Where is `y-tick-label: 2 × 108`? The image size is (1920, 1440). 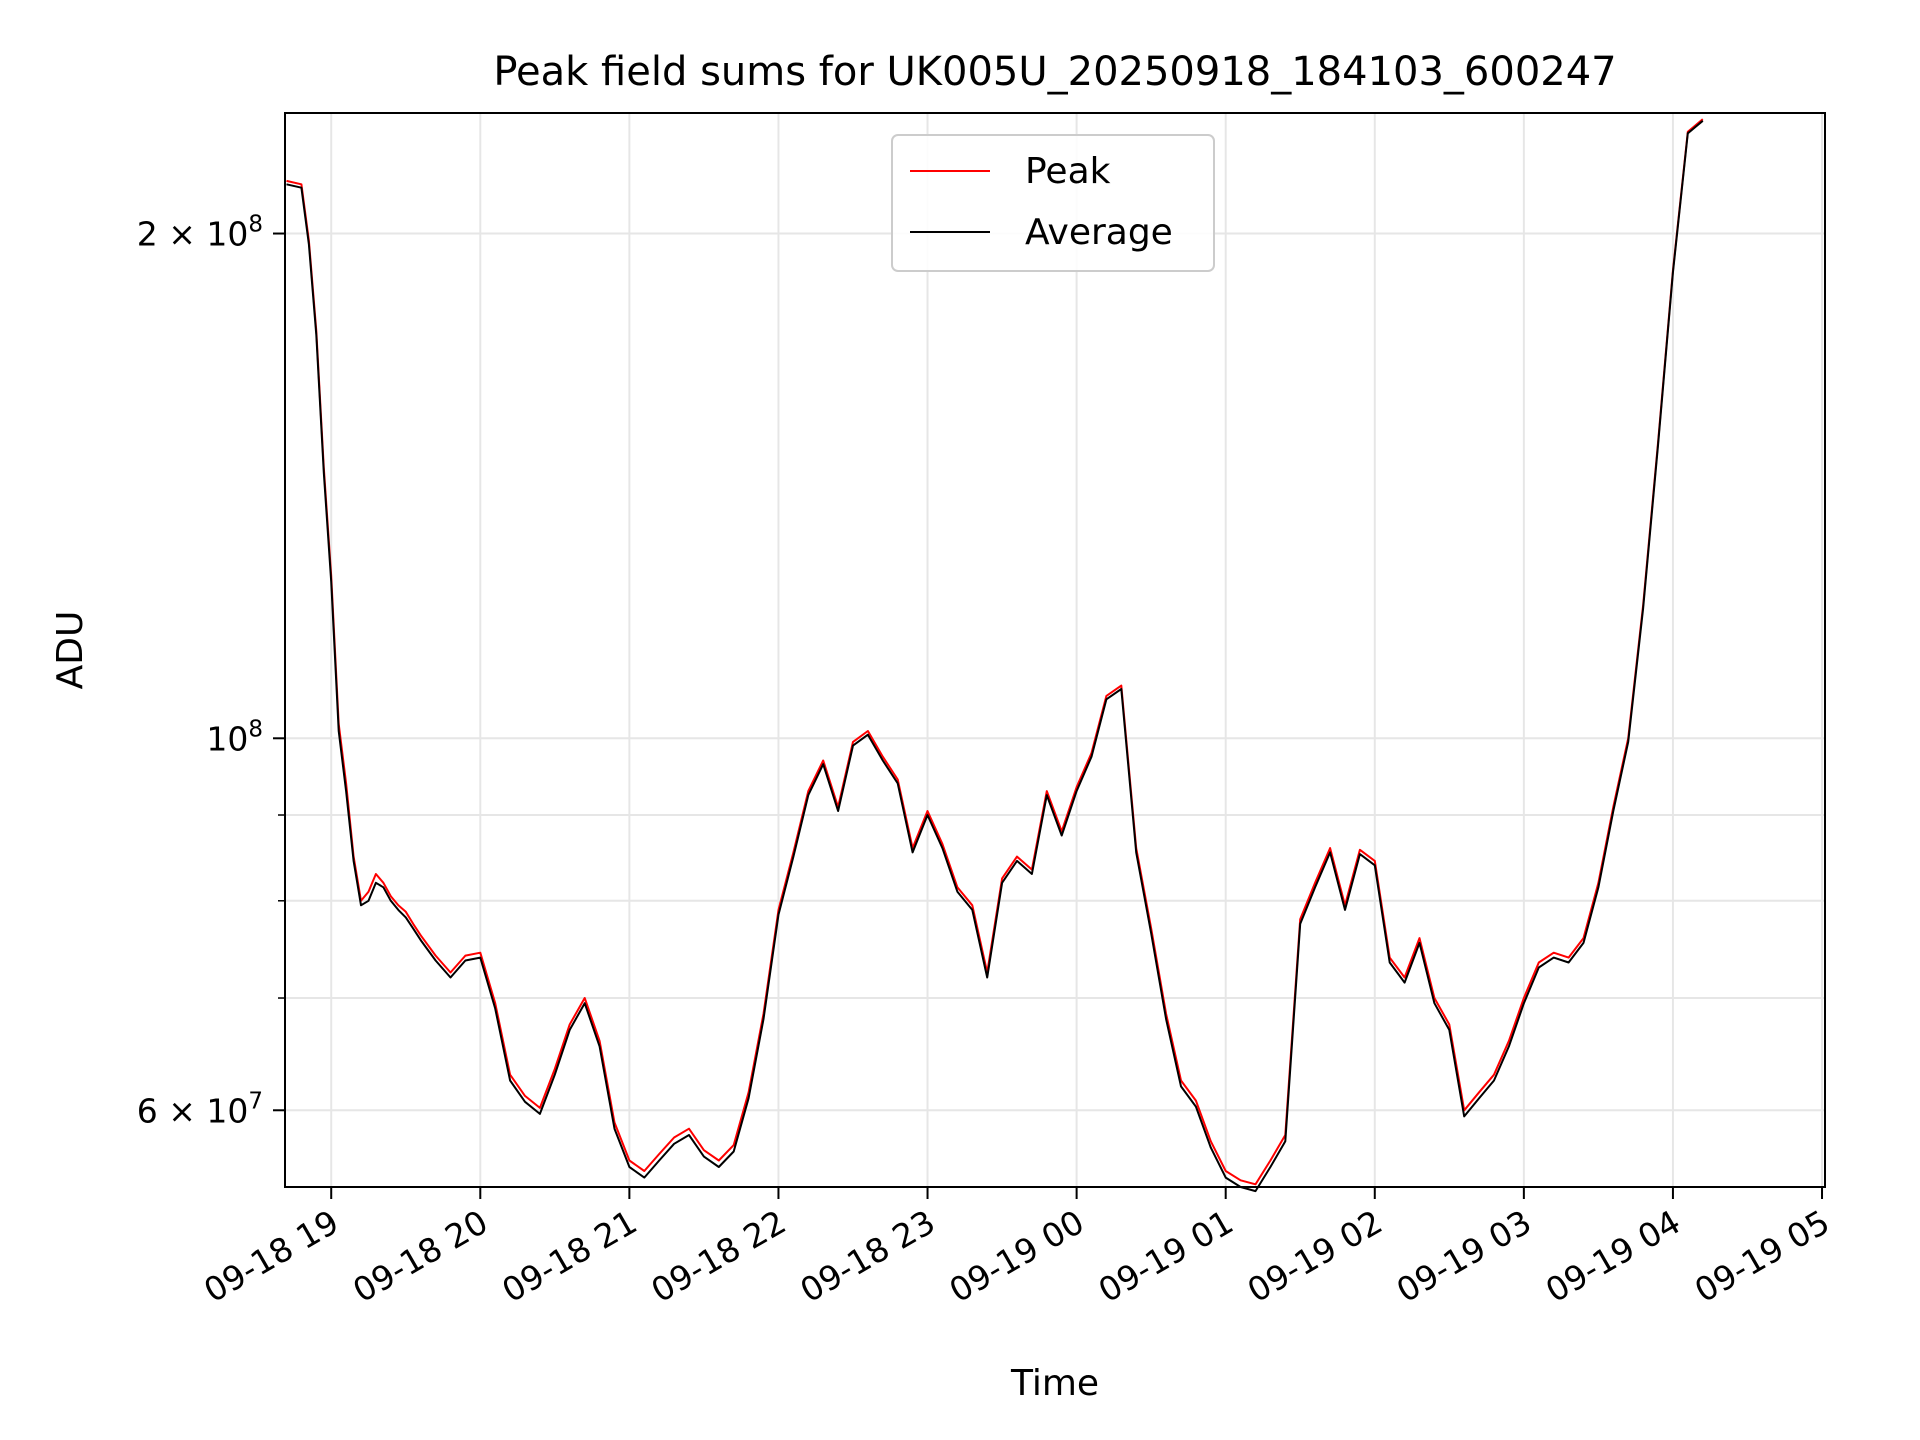 y-tick-label: 2 × 108 is located at coordinates (200, 233).